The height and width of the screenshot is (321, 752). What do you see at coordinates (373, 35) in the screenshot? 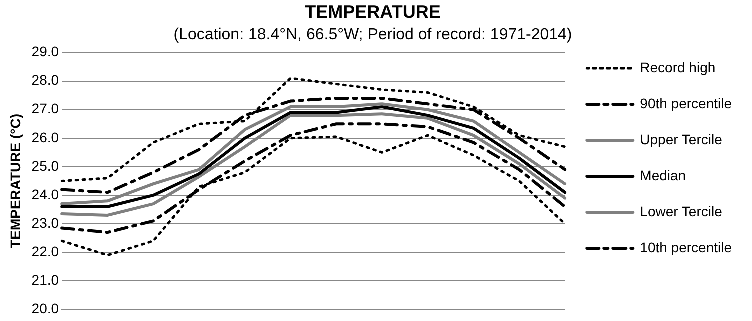
I see `chart-subtitle: (Location: 18.4°N, 66.5°W; Period of record: 1971-2014)` at bounding box center [373, 35].